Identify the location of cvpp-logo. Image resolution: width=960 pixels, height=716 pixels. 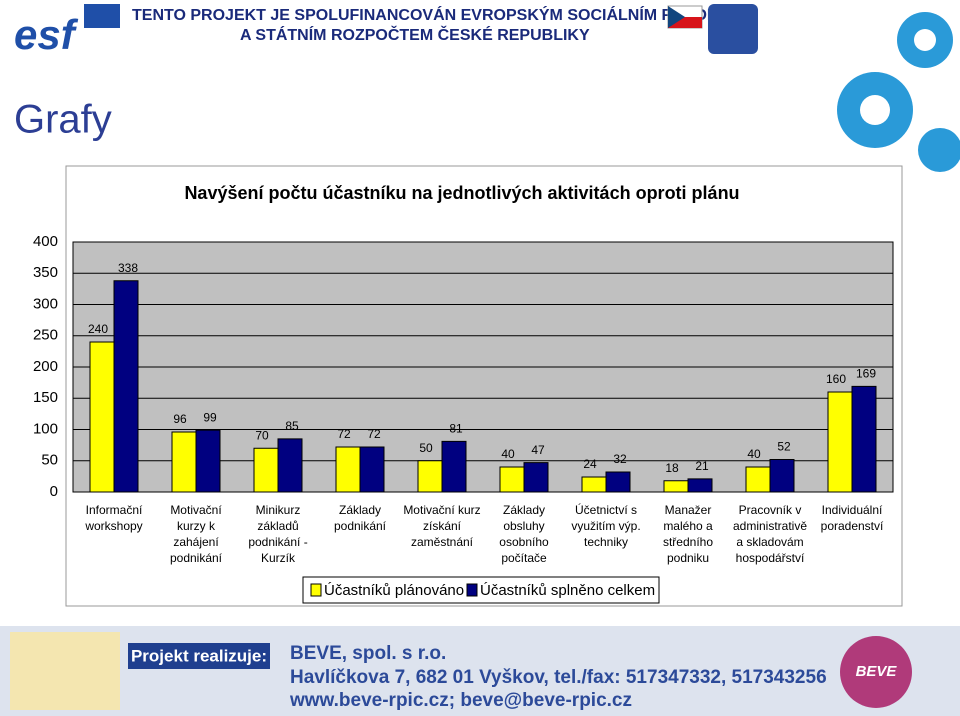
(65, 671).